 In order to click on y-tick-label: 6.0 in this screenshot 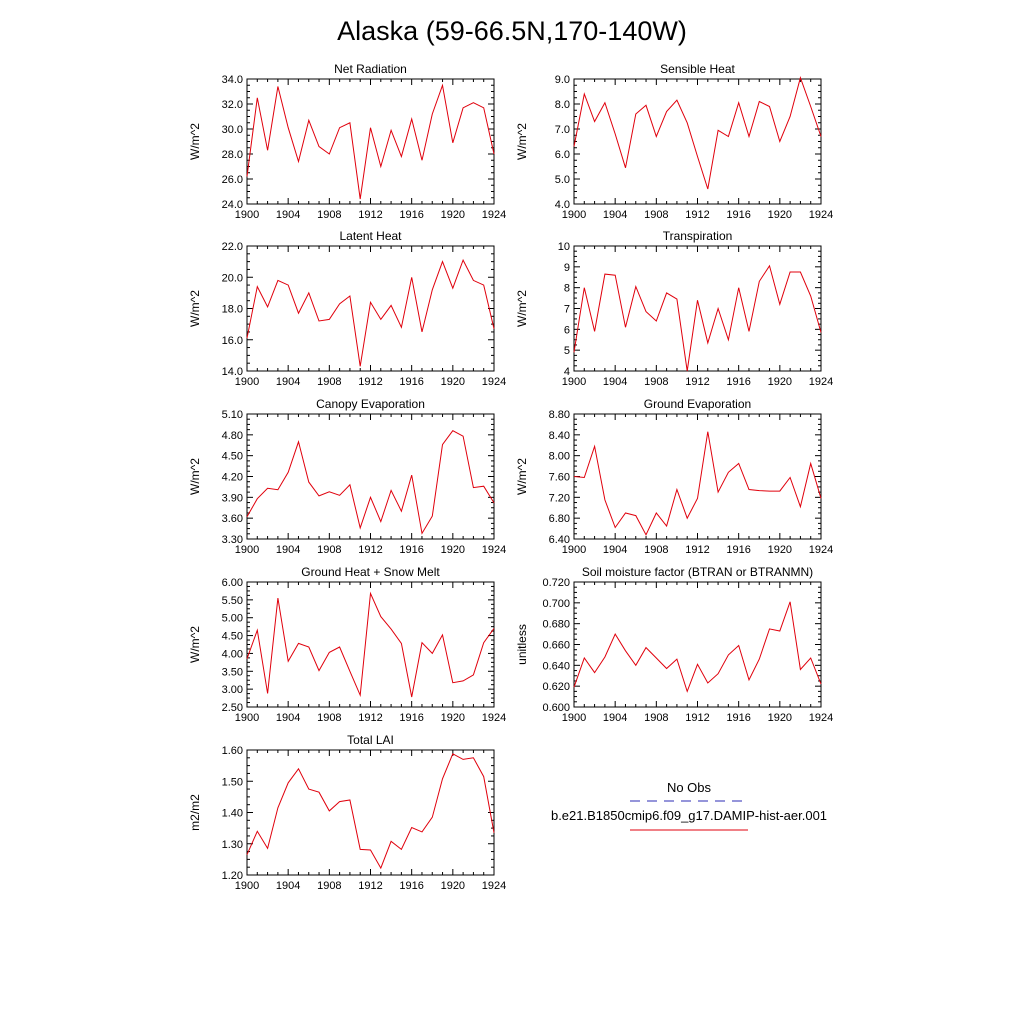, I will do `click(562, 155)`.